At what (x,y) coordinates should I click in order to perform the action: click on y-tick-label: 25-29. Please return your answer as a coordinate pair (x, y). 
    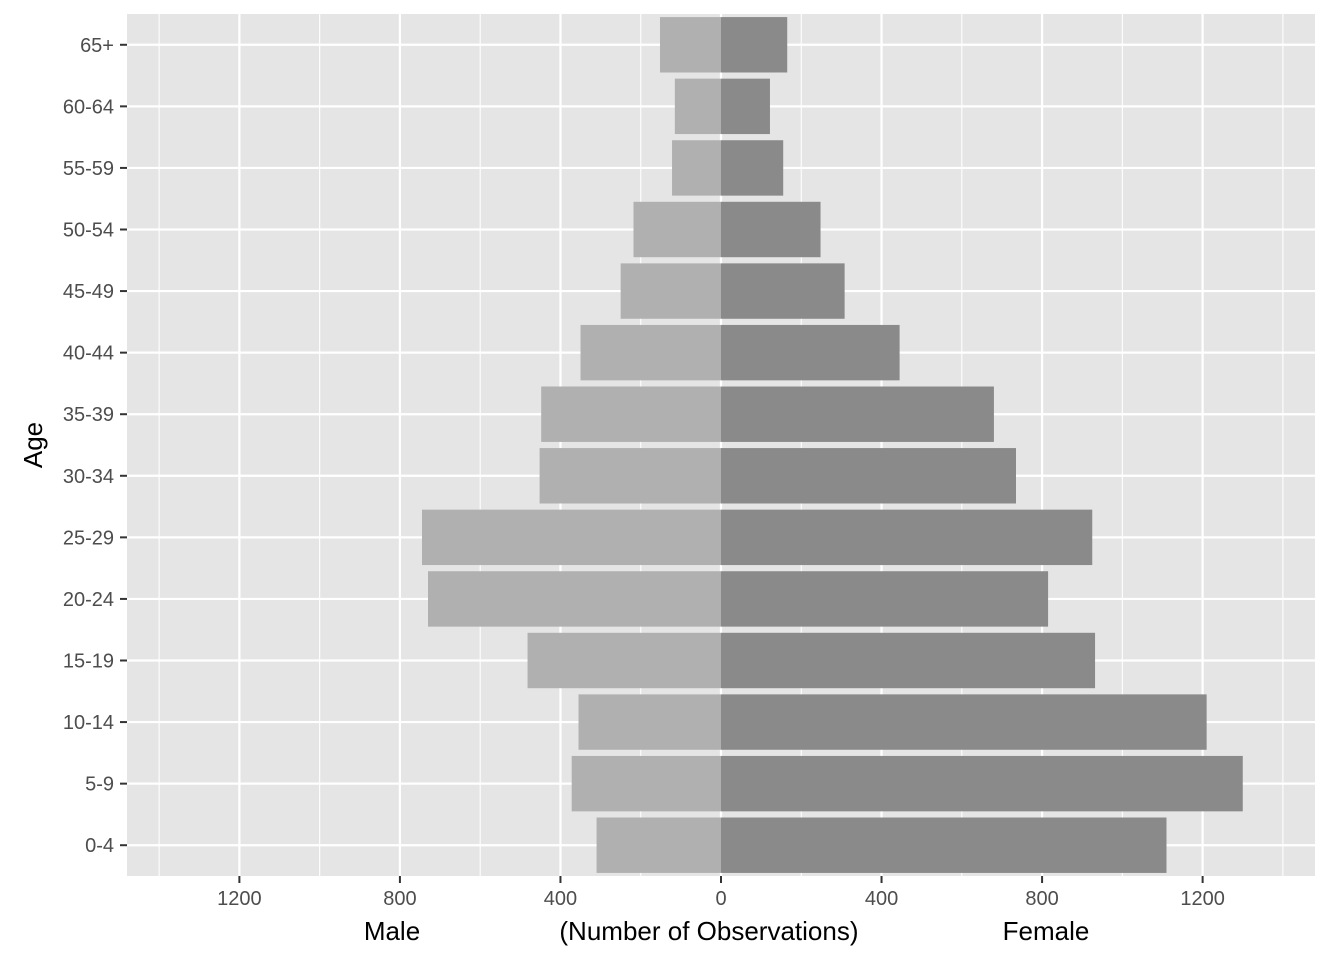
    Looking at the image, I should click on (88, 538).